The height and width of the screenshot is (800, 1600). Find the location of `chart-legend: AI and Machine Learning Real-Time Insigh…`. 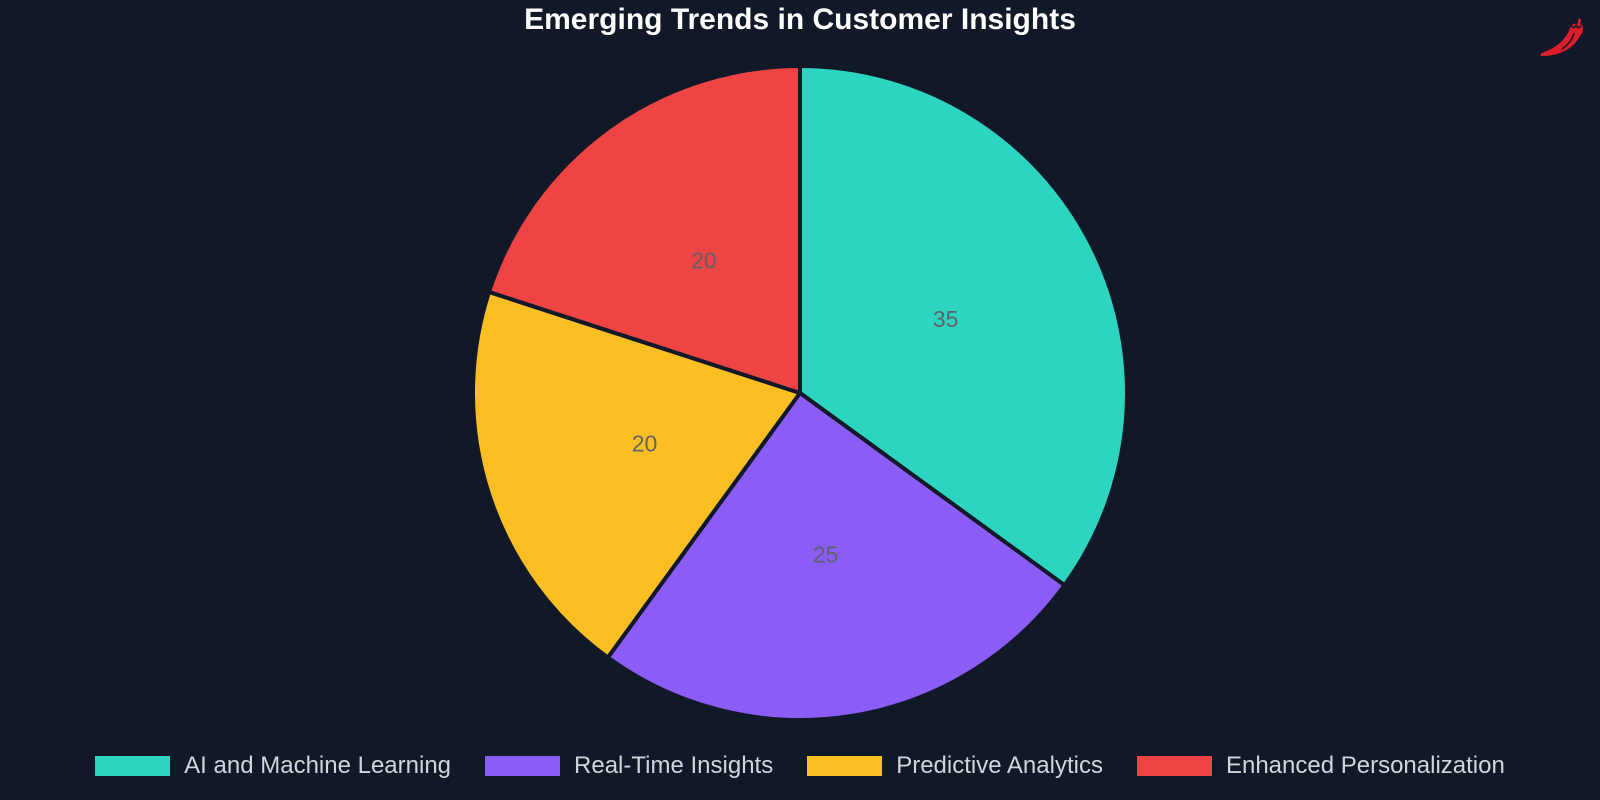

chart-legend: AI and Machine Learning Real-Time Insigh… is located at coordinates (800, 766).